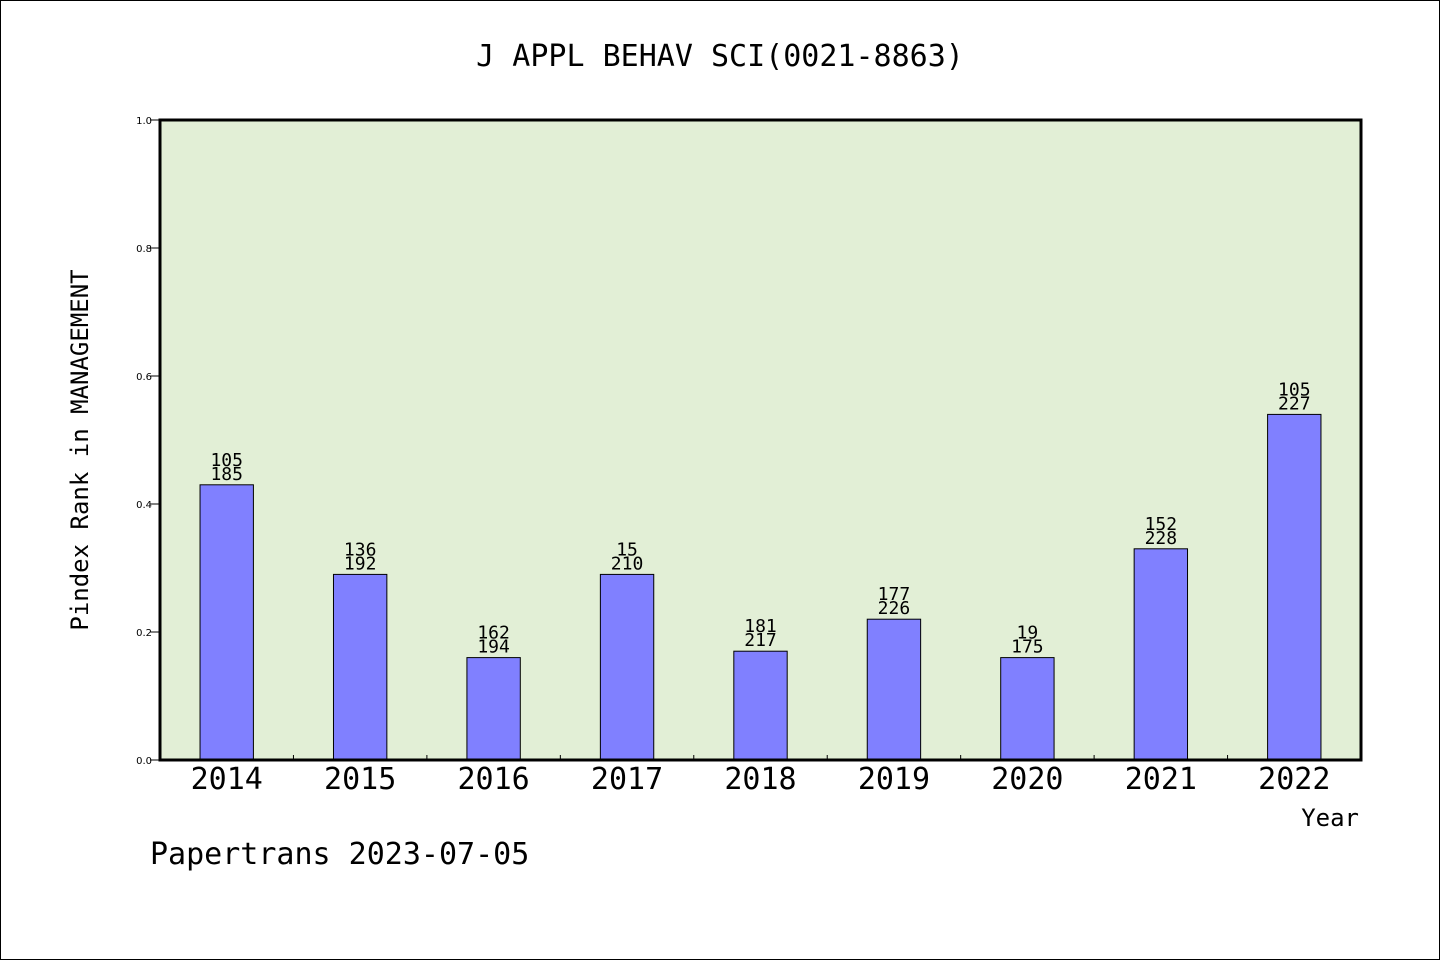 The width and height of the screenshot is (1440, 960). What do you see at coordinates (144, 377) in the screenshot?
I see `y-tick-label: 0.6` at bounding box center [144, 377].